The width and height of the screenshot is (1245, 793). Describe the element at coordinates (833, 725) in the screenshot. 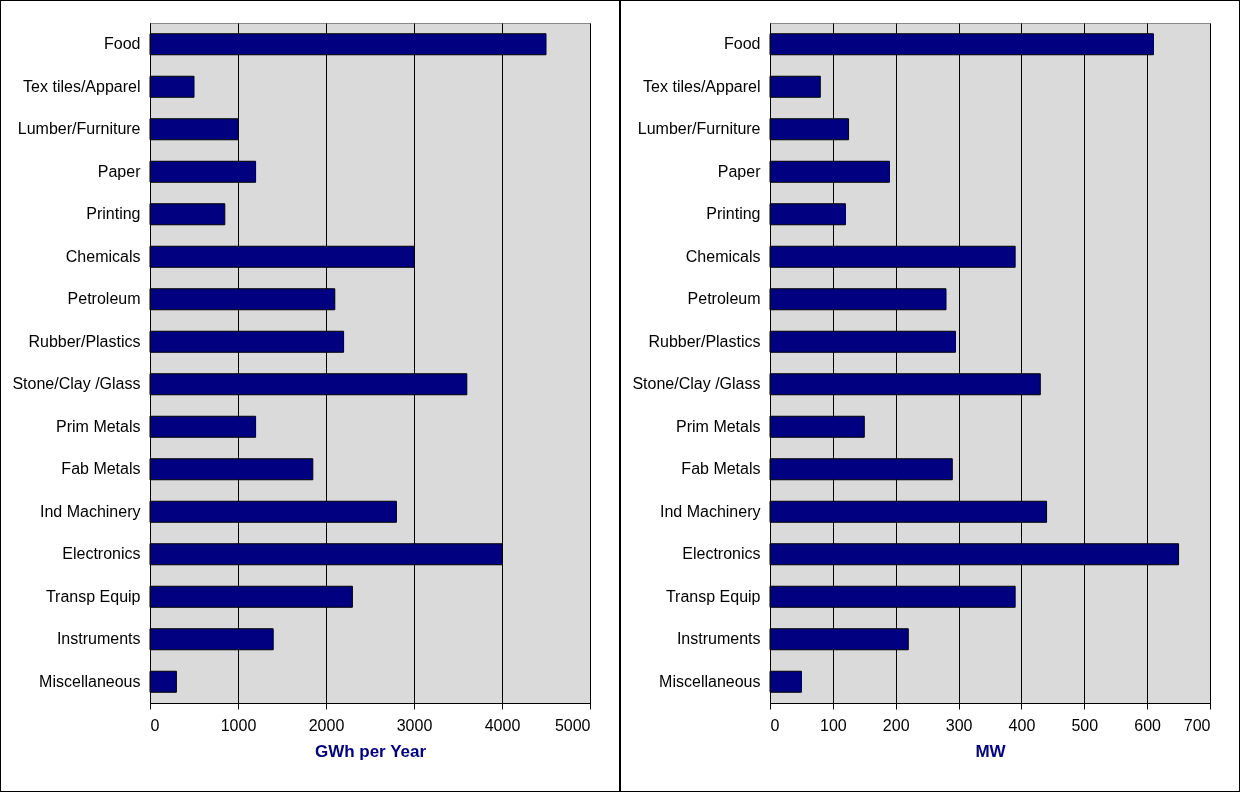

I see `x-tick-label: 100` at that location.